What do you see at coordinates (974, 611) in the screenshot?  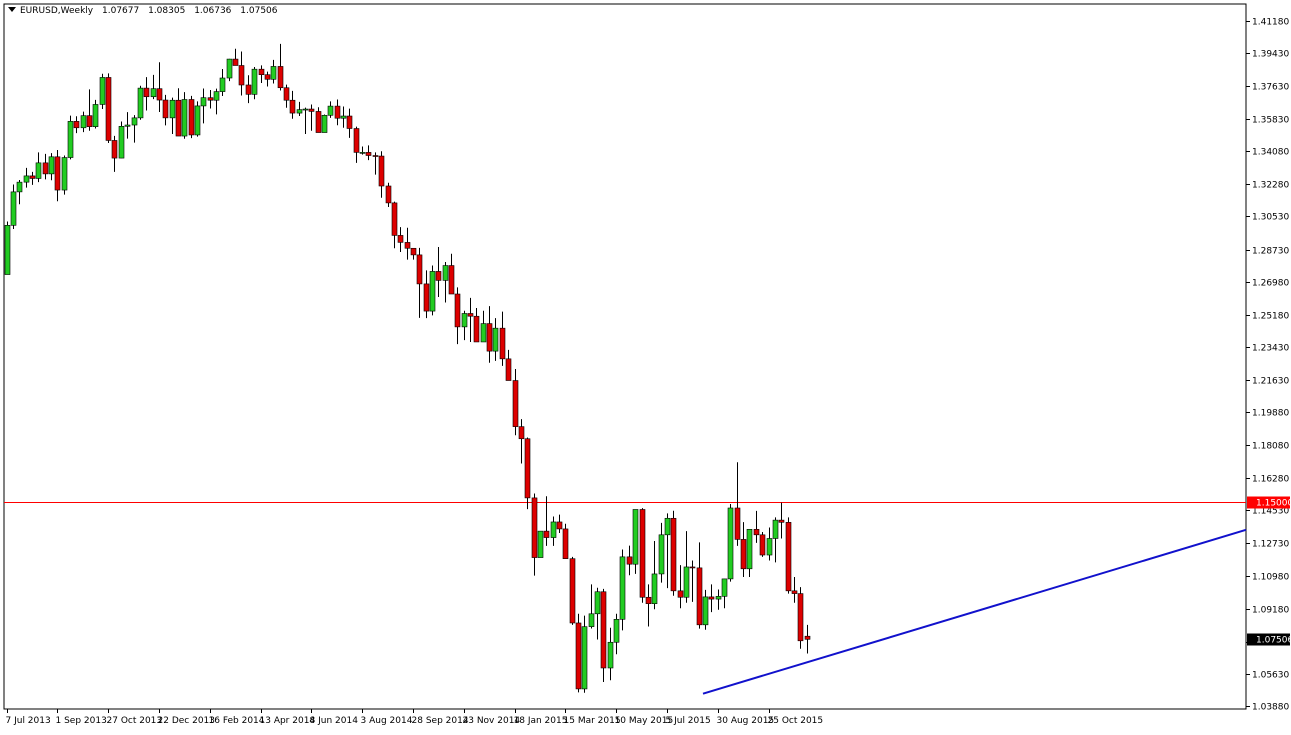 I see `trendline` at bounding box center [974, 611].